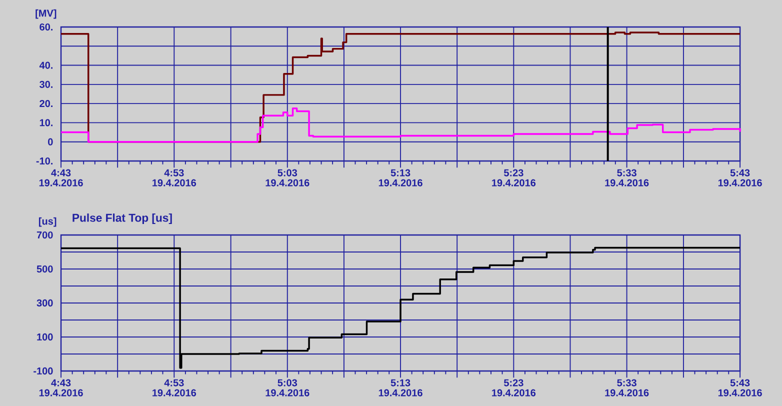 This screenshot has height=406, width=782. I want to click on y-tick-label: 100, so click(45, 337).